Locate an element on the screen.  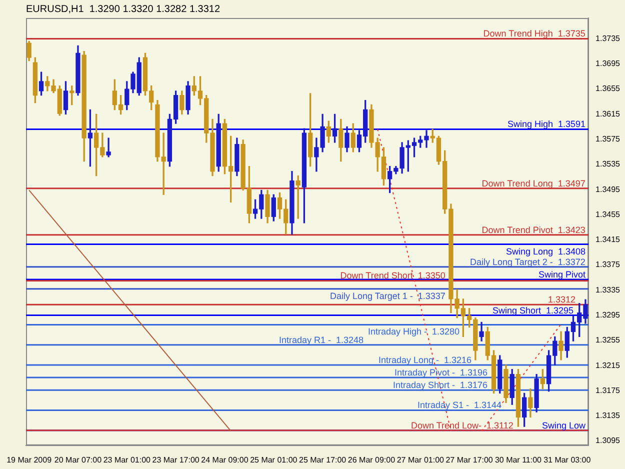
x-tick-label: 23 Mar 17:00 is located at coordinates (176, 459).